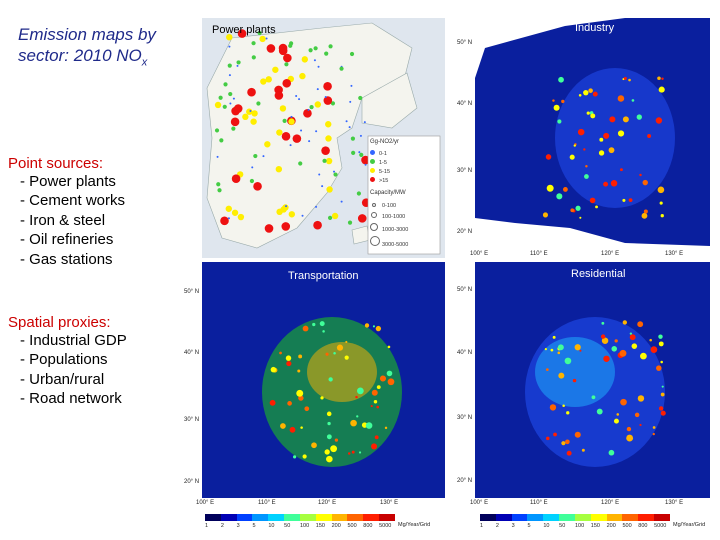 The width and height of the screenshot is (720, 540). Describe the element at coordinates (63, 220) in the screenshot. I see `list-item: - Iron & steel` at that location.